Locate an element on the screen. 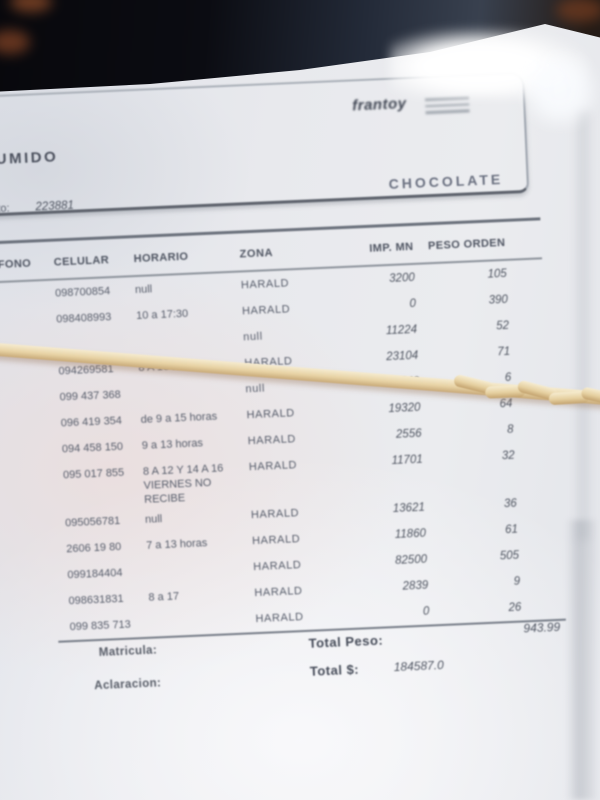 This screenshot has width=600, height=800. total-peso-value: 943.99 is located at coordinates (542, 627).